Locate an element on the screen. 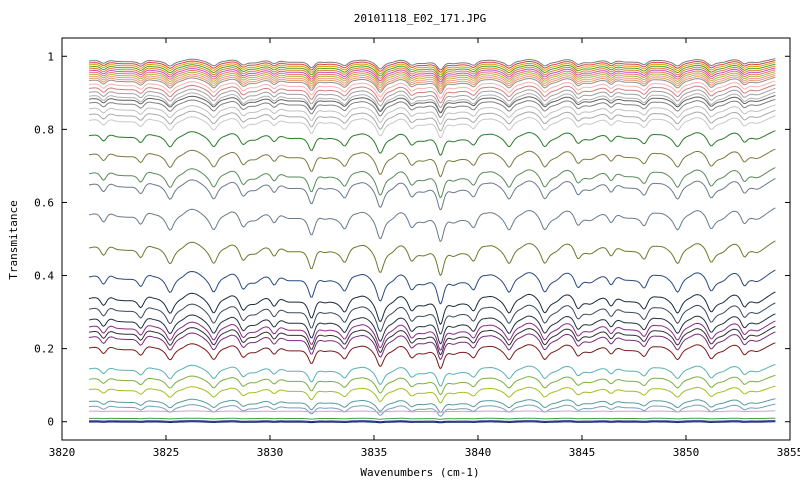 The width and height of the screenshot is (800, 484). x-tick-label: 3855 is located at coordinates (788, 452).